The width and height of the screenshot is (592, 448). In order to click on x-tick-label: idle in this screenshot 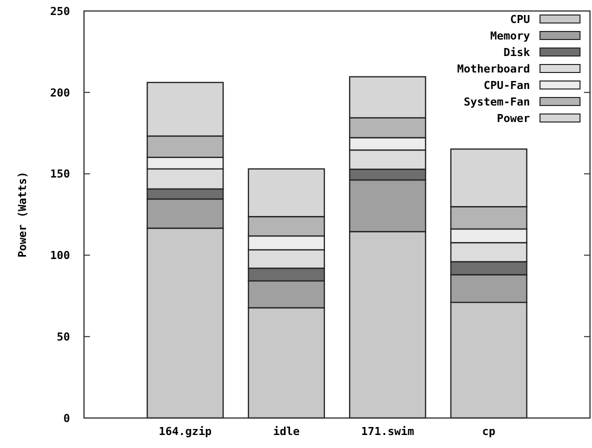, I will do `click(286, 431)`.